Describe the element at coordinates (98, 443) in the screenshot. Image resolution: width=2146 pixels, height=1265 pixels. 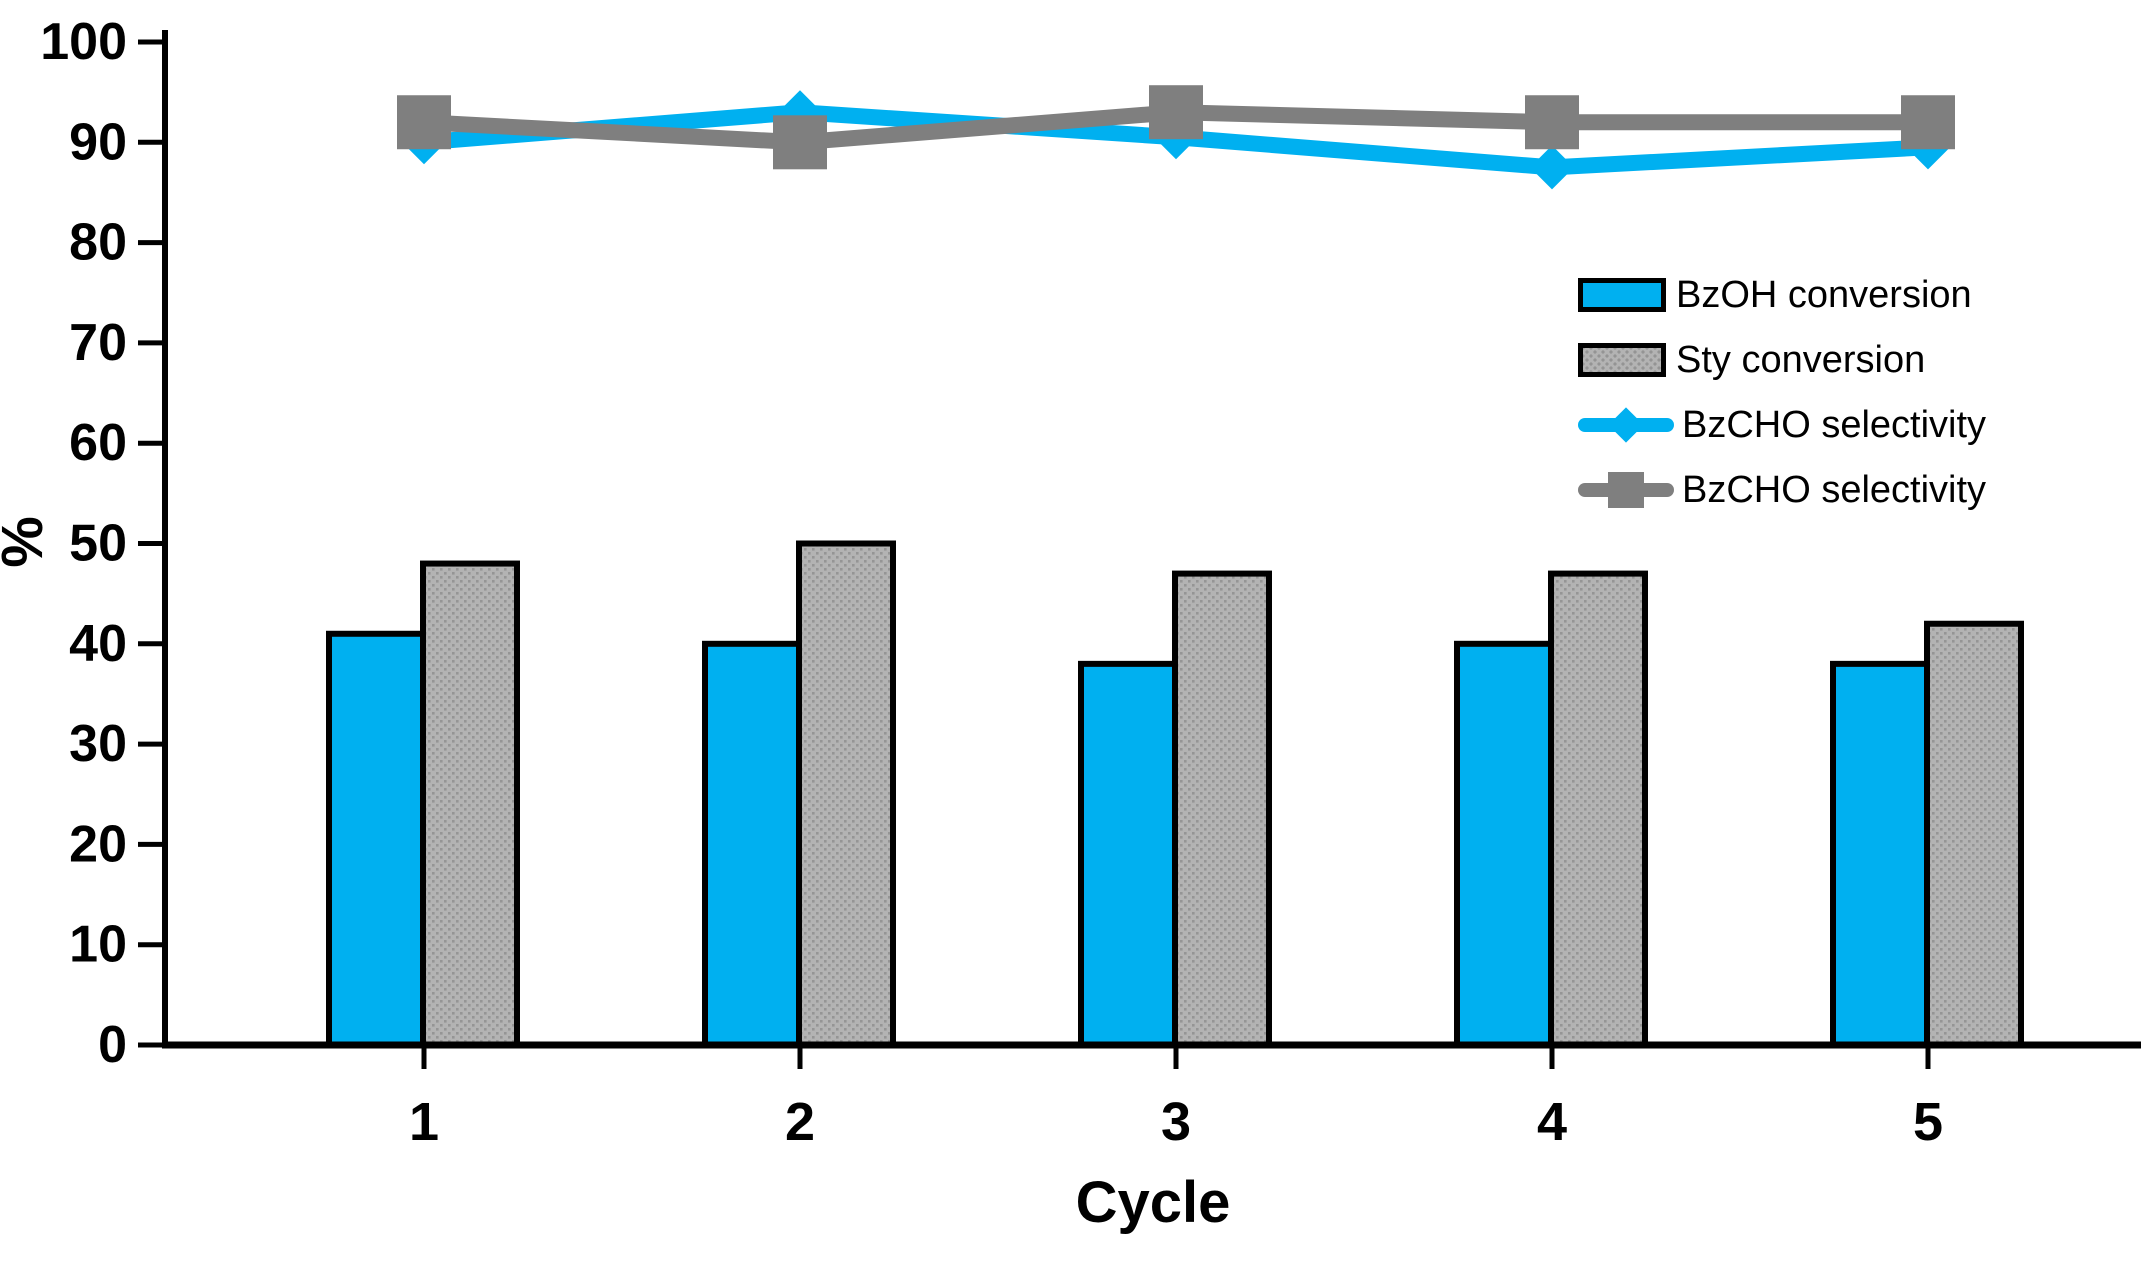
I see `y-tick-label-60: 60` at that location.